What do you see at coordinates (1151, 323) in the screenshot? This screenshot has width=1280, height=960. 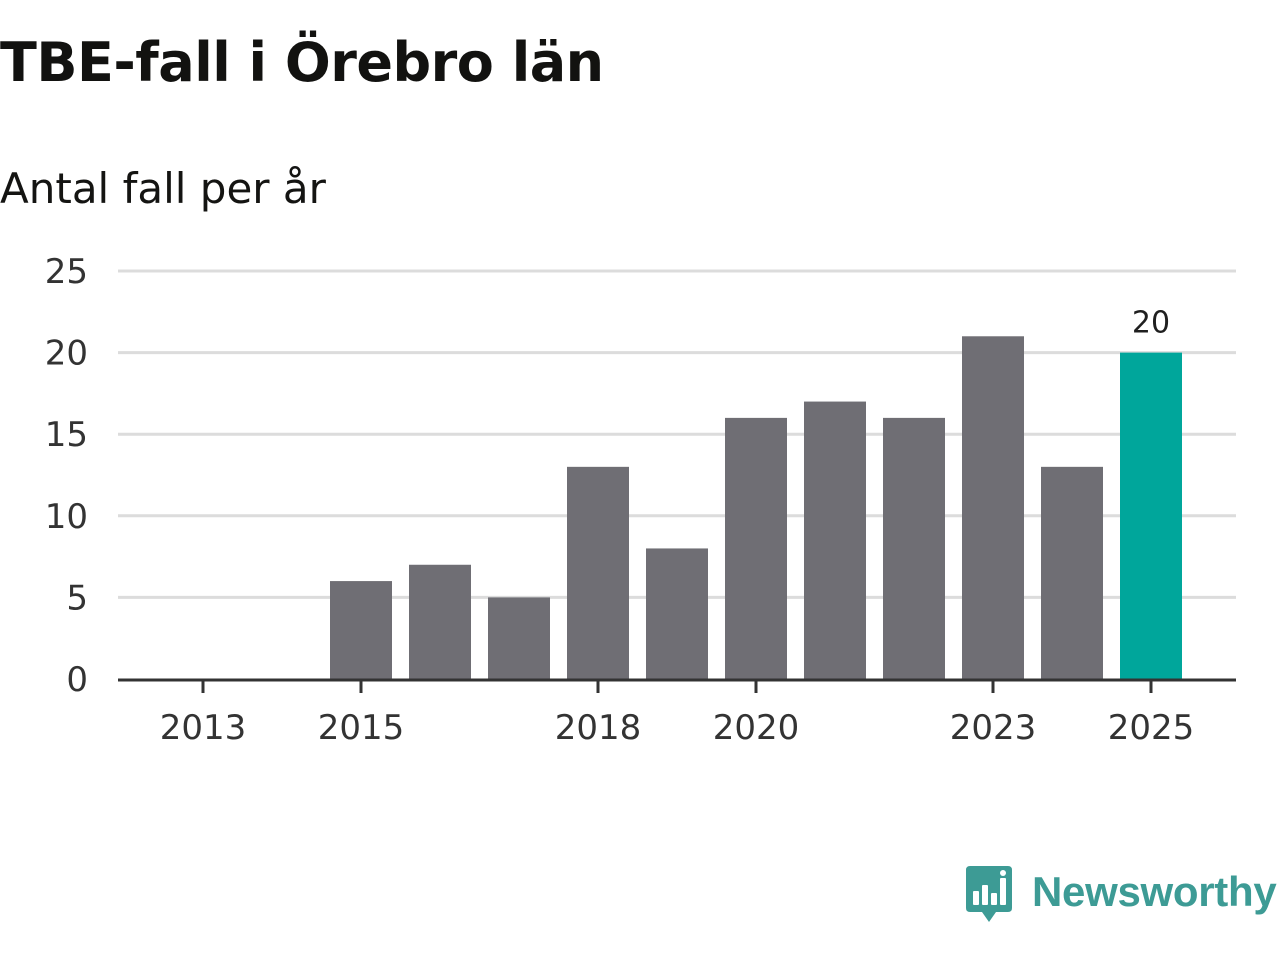 I see `data-label-2025: 20` at bounding box center [1151, 323].